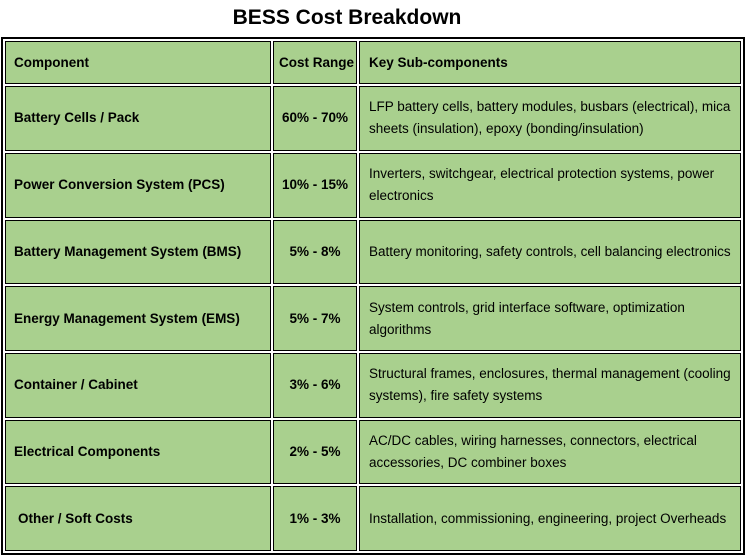 This screenshot has width=746, height=556. What do you see at coordinates (138, 118) in the screenshot?
I see `component-cell: Battery Cells / Pack` at bounding box center [138, 118].